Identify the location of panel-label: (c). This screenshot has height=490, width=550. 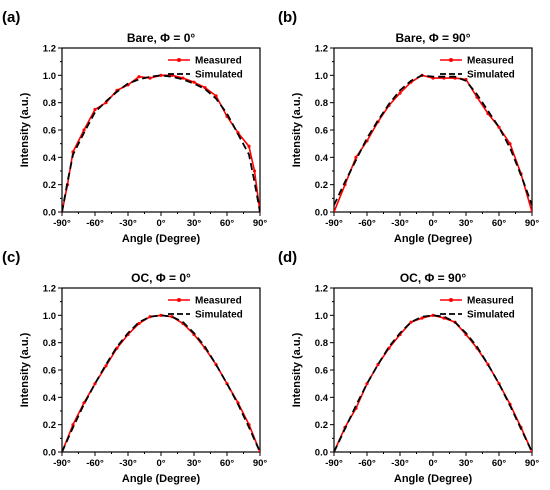
(11, 257).